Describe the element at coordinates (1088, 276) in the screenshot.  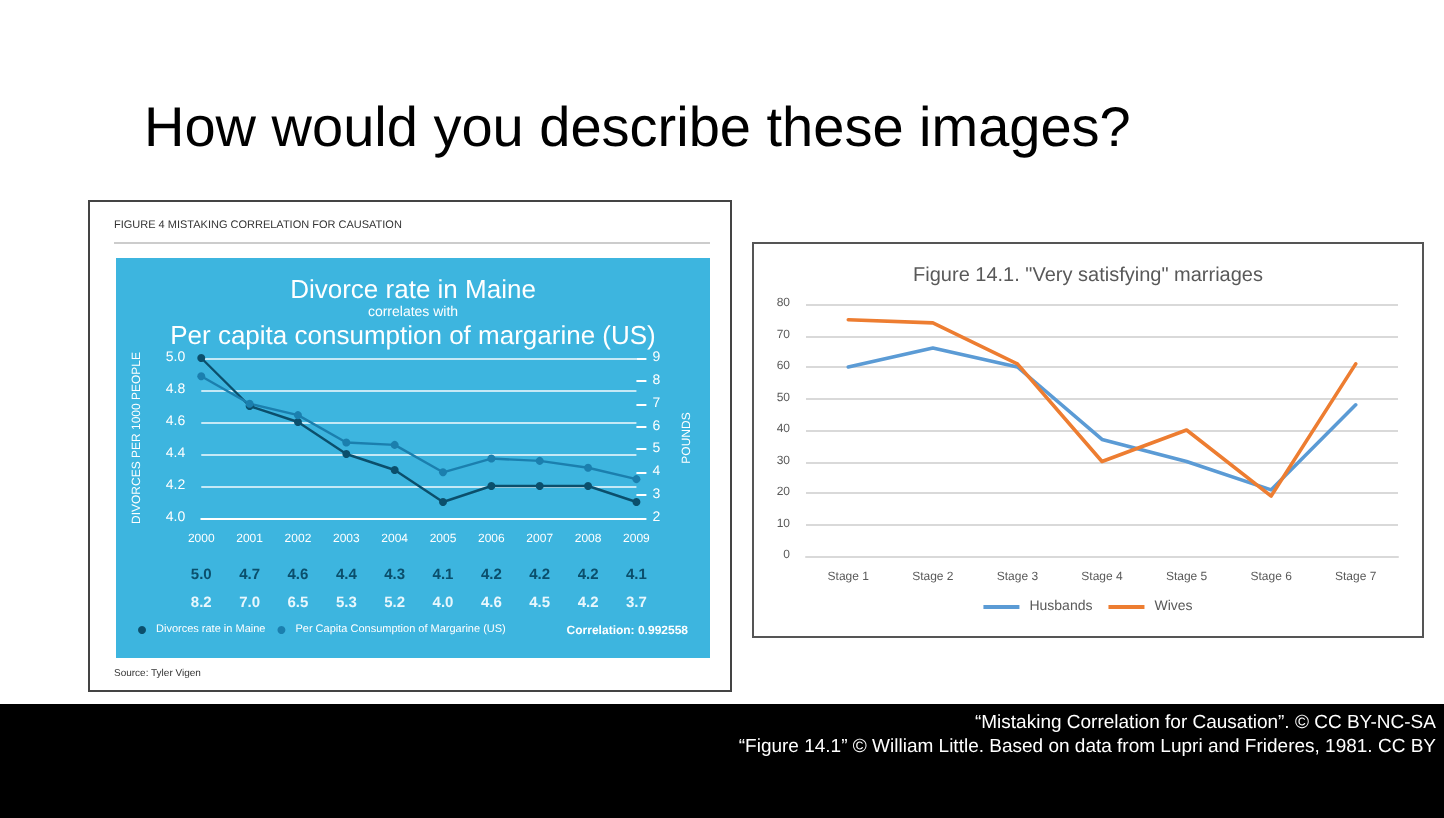
I see `chart-title: Figure 14.1. "Very satisfying" marriages` at that location.